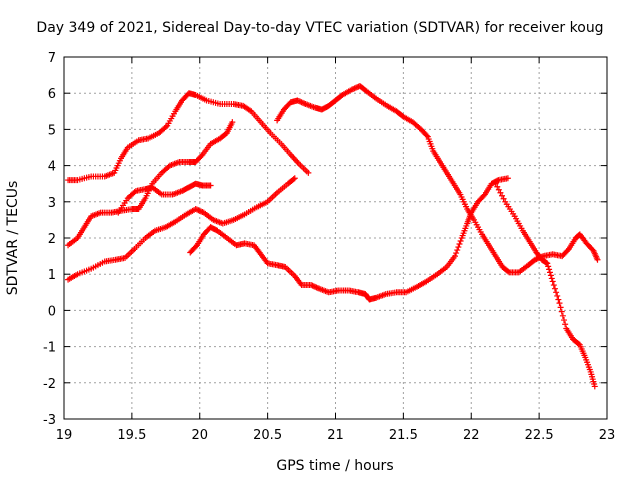 This screenshot has height=480, width=640. What do you see at coordinates (471, 435) in the screenshot?
I see `x-tick-label: 22` at bounding box center [471, 435].